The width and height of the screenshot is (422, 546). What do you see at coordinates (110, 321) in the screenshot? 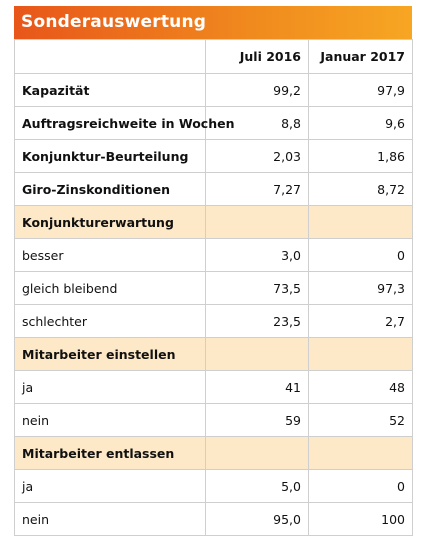
I see `row-label: schlechter` at bounding box center [110, 321].